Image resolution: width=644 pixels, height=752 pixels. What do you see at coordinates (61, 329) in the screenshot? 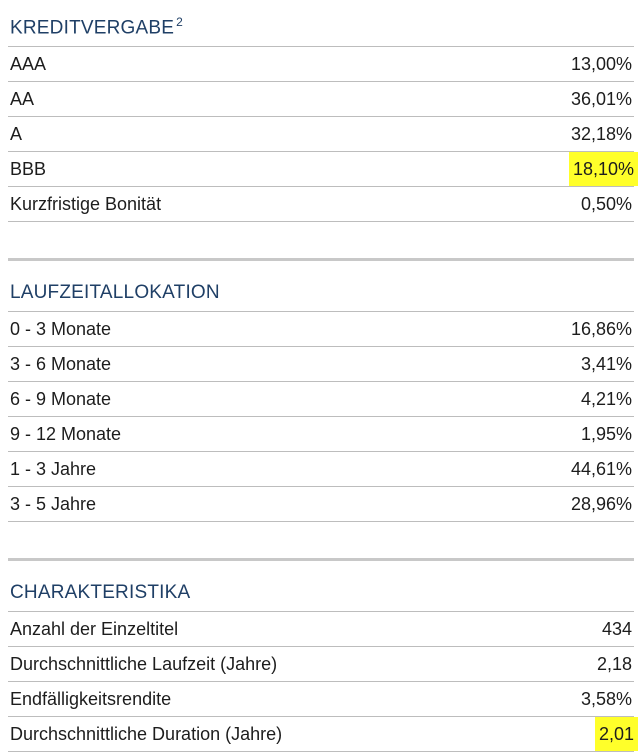
I see `row-label: 0 - 3 Monate` at bounding box center [61, 329].